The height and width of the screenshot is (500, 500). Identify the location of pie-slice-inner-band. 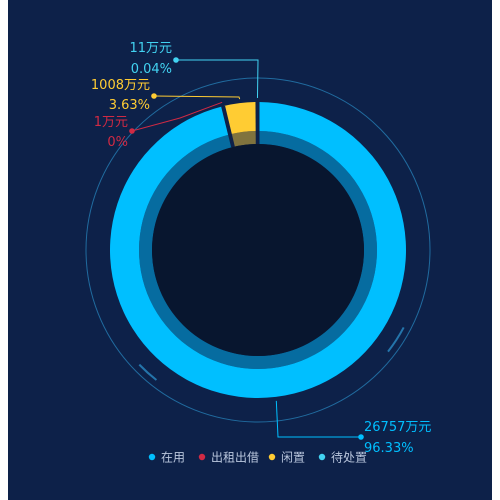
(243, 139).